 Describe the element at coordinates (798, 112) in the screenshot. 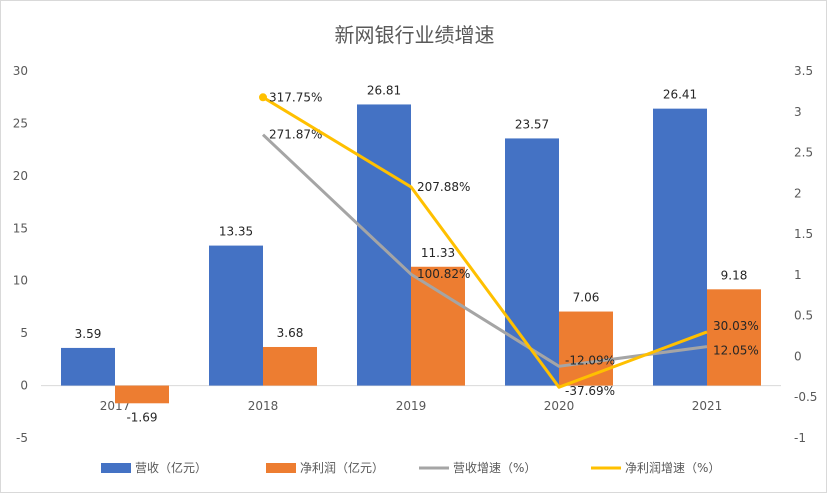

I see `y-right-tick-label: 3` at that location.